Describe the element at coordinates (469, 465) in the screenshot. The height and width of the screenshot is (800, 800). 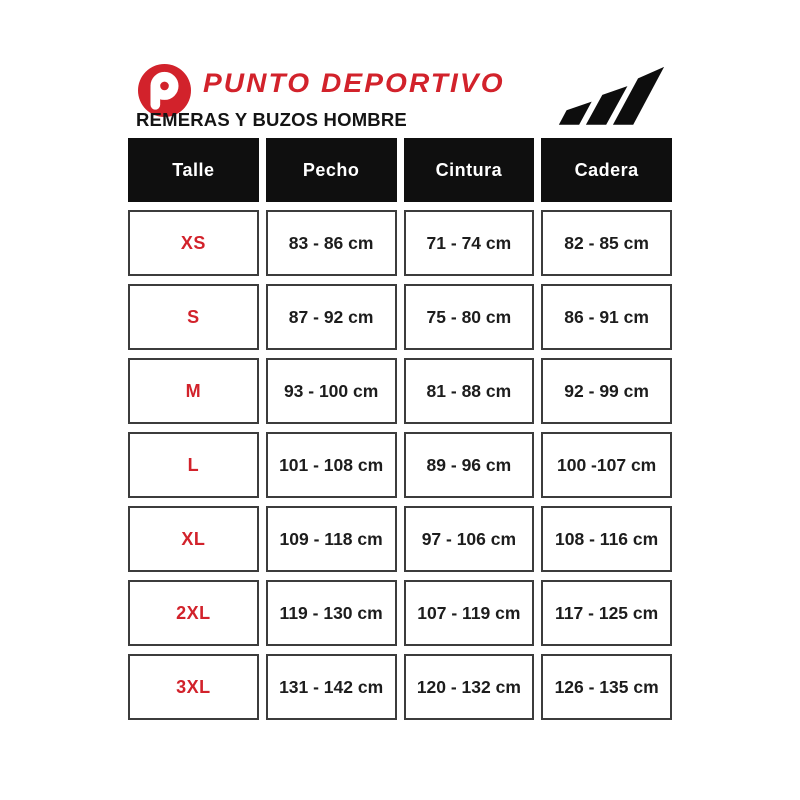
I see `cintura-value: 89 - 96 cm` at that location.